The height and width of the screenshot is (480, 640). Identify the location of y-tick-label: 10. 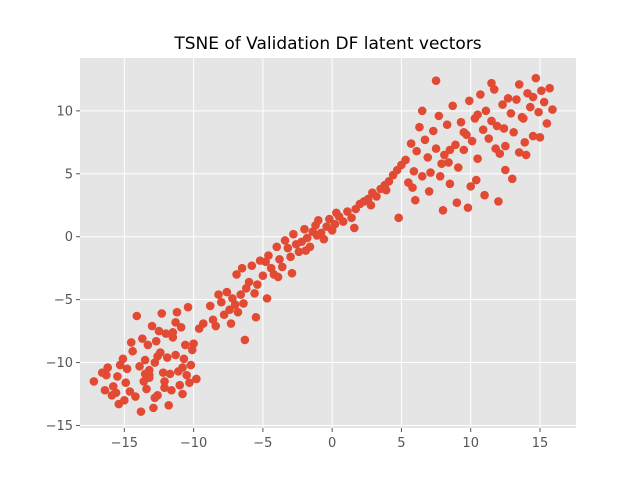
(64, 111).